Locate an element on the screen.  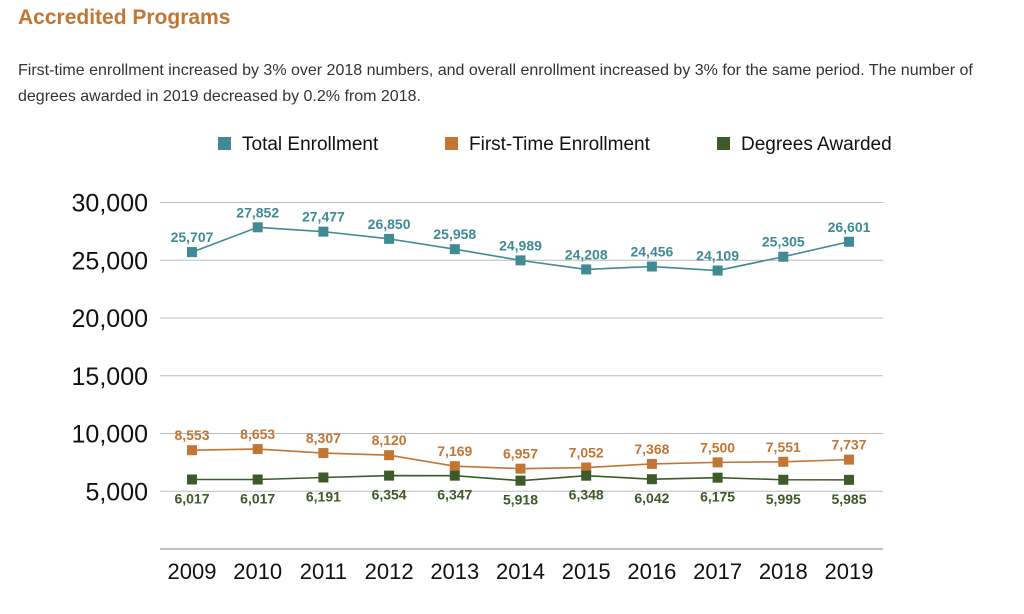
degrees-awarded-data-label: 5,995 is located at coordinates (783, 499).